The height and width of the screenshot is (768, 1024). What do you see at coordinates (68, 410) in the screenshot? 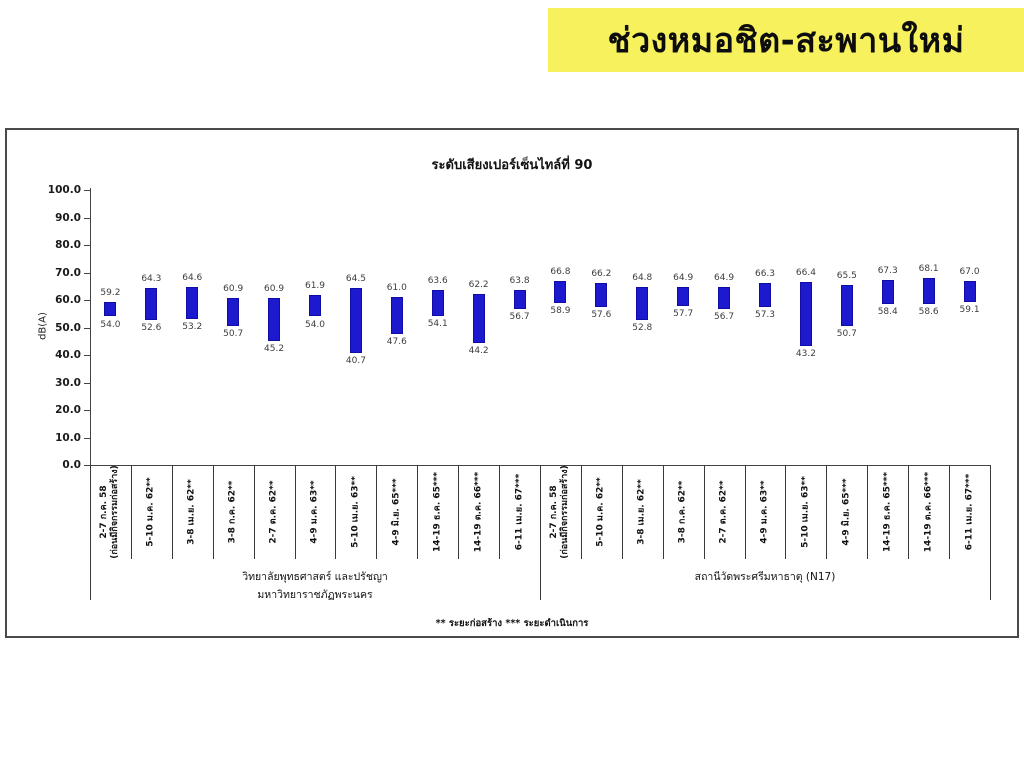
I see `y-tick-label: 20.0` at bounding box center [68, 410].